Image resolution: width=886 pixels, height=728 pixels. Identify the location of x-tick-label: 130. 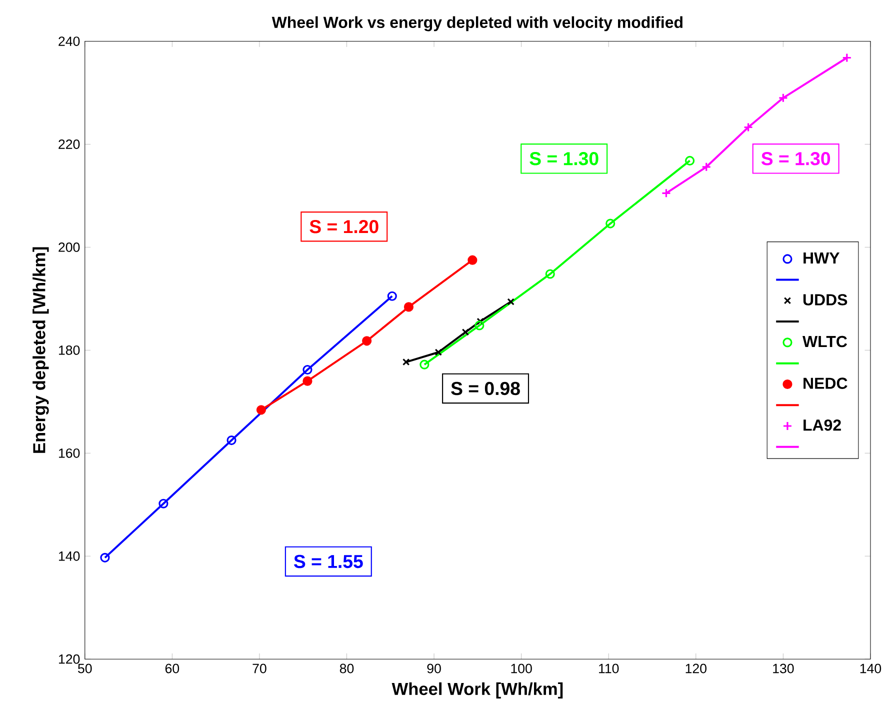
(783, 669).